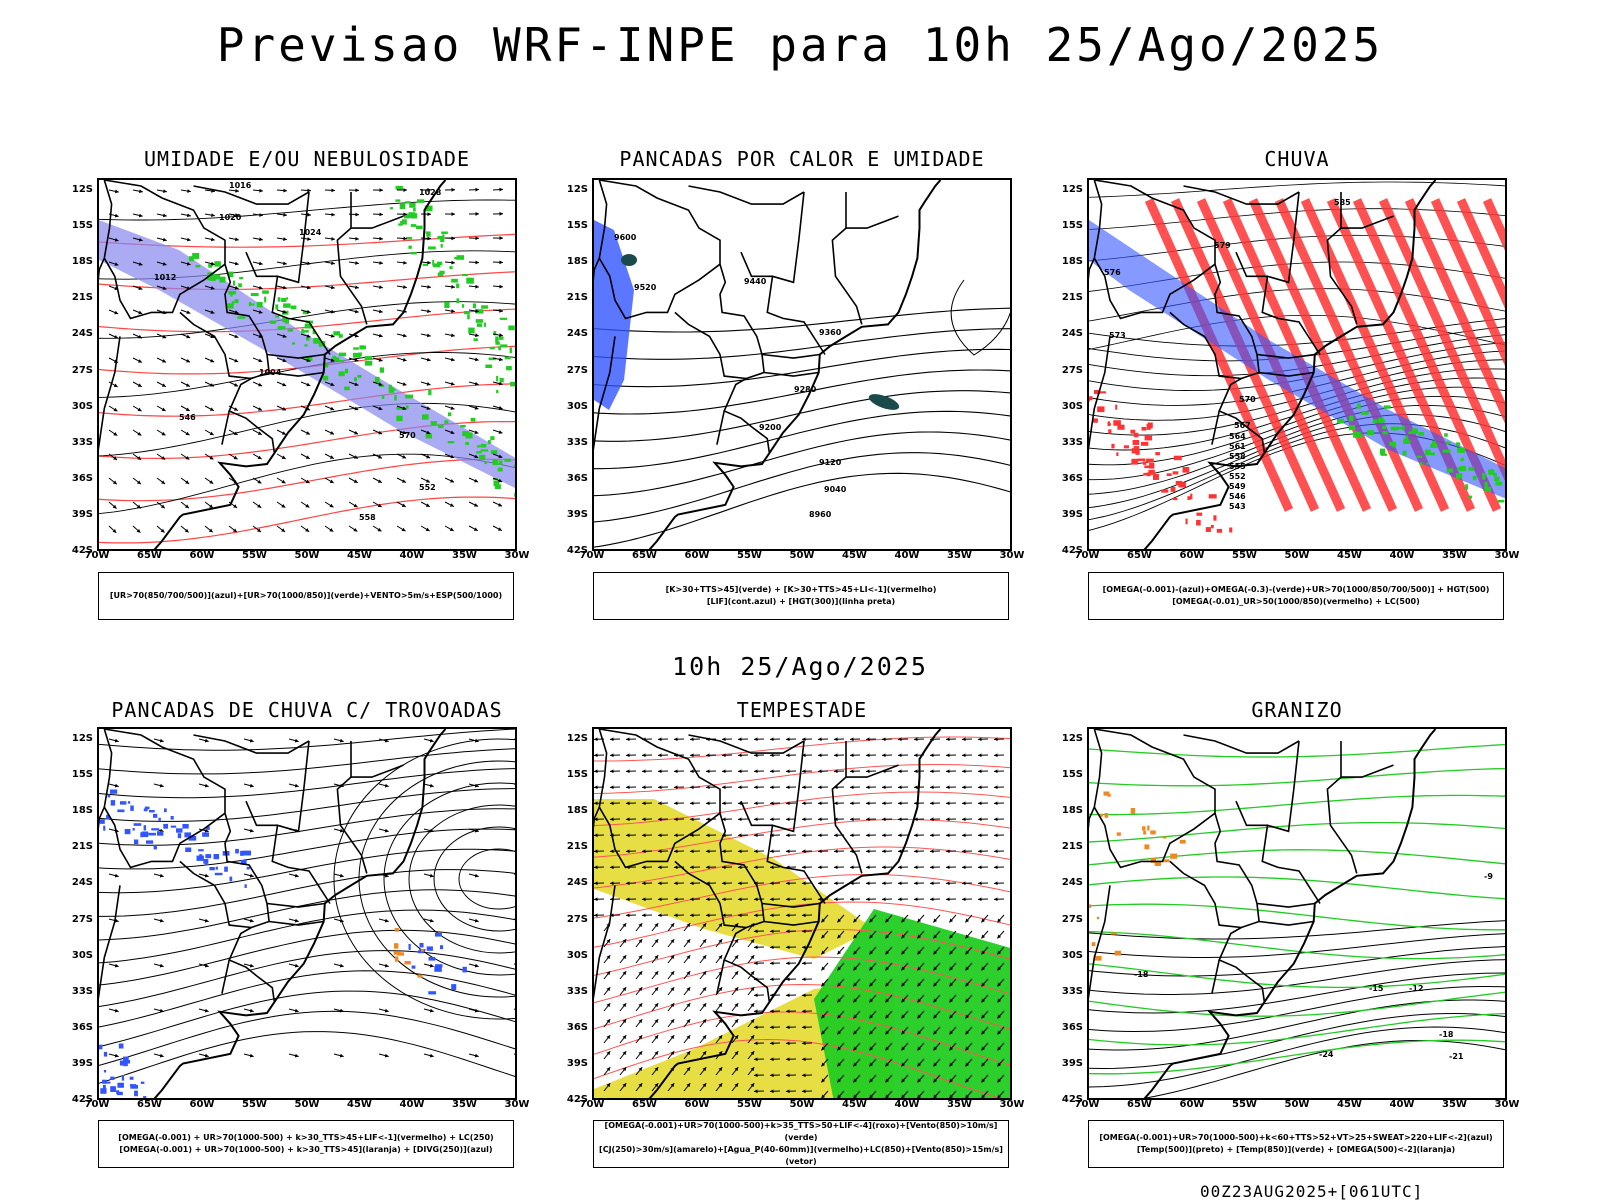  What do you see at coordinates (1297, 913) in the screenshot?
I see `map-frame: -15-12-18-21-24-9-18` at bounding box center [1297, 913].